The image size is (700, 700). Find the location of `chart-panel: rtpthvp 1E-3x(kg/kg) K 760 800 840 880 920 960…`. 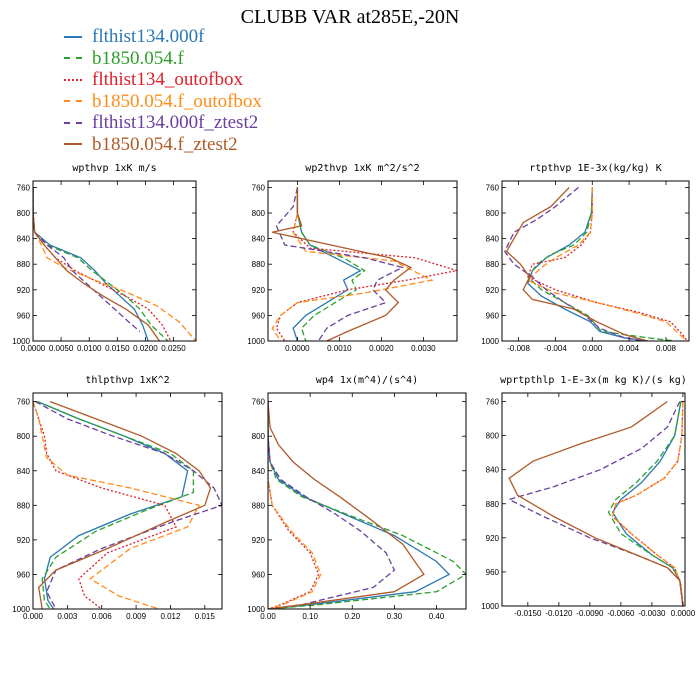

chart-panel: rtpthvp 1E-3x(kg/kg) K 760 800 840 880 920 960… is located at coordinates (585, 258).